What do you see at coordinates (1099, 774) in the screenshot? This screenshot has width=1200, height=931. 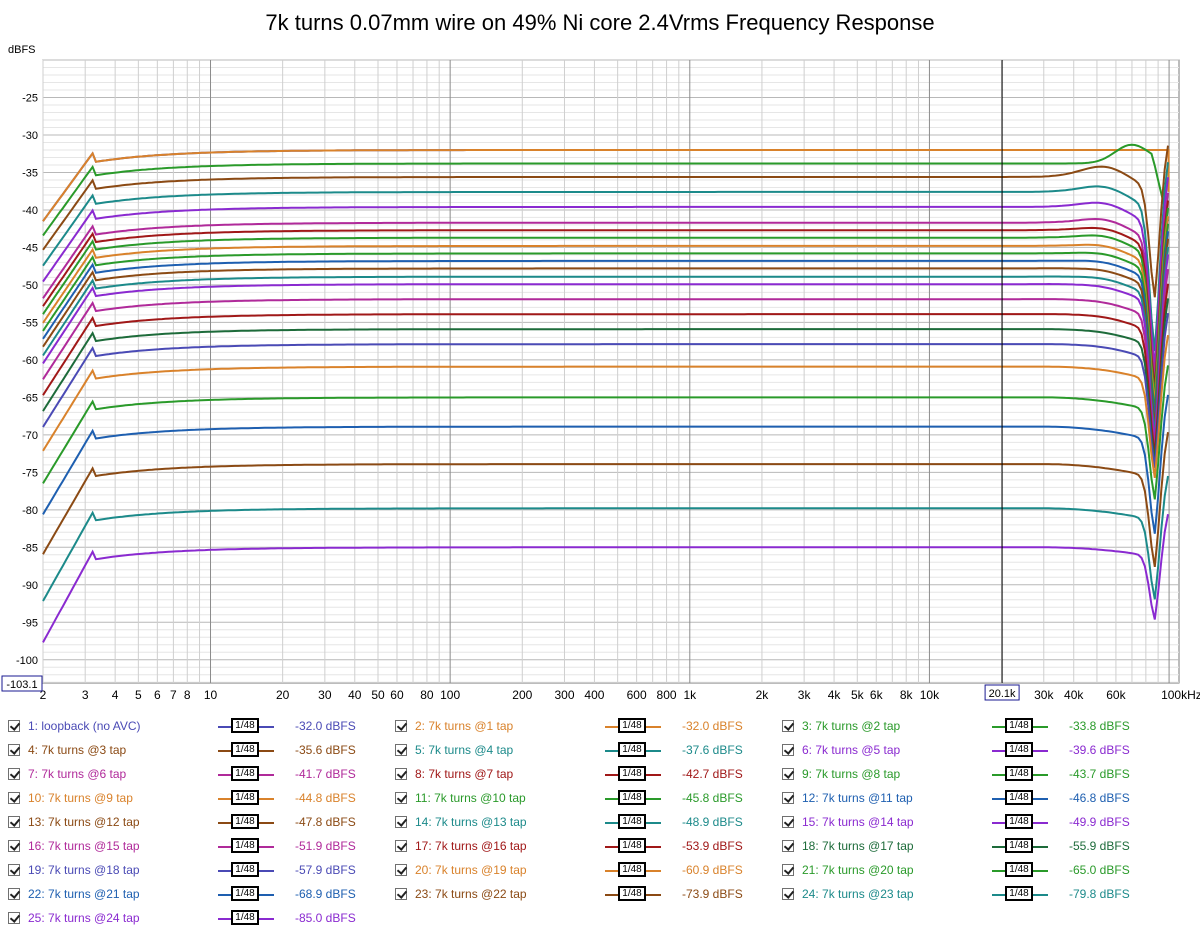 I see `legend-value: -43.7 dBFS` at bounding box center [1099, 774].